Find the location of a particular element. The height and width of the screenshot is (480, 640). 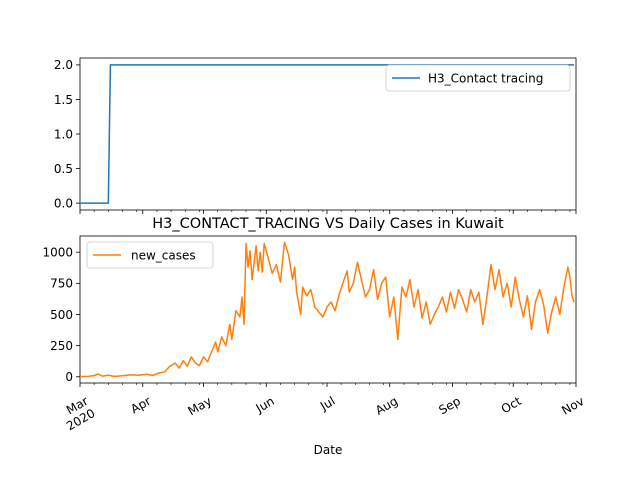

bottom-legend: new_cases is located at coordinates (150, 255).